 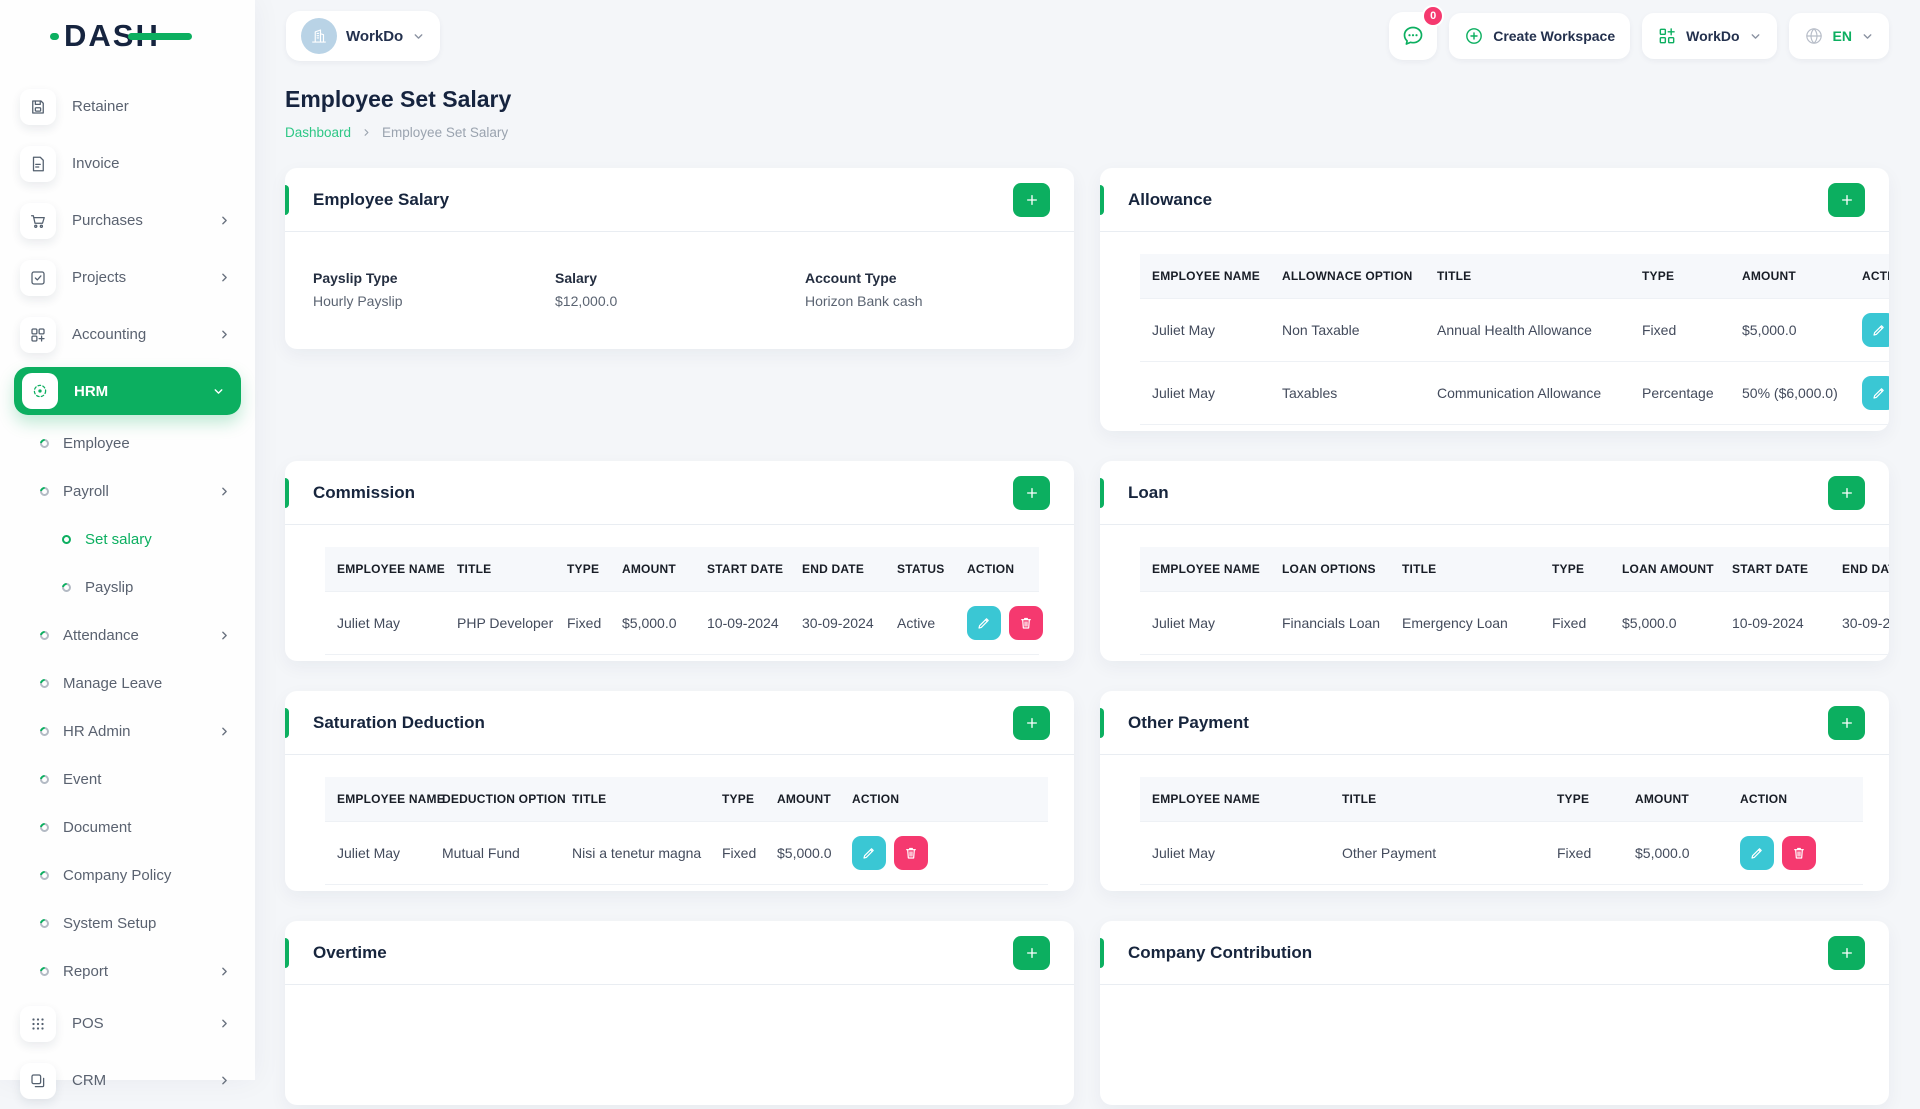 I want to click on sidebar-item-report: Report, so click(x=127, y=971).